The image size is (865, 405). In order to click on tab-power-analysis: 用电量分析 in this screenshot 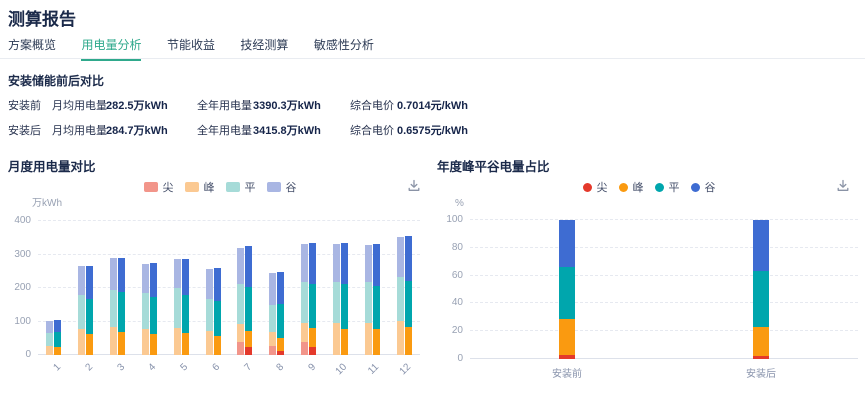, I will do `click(111, 48)`.